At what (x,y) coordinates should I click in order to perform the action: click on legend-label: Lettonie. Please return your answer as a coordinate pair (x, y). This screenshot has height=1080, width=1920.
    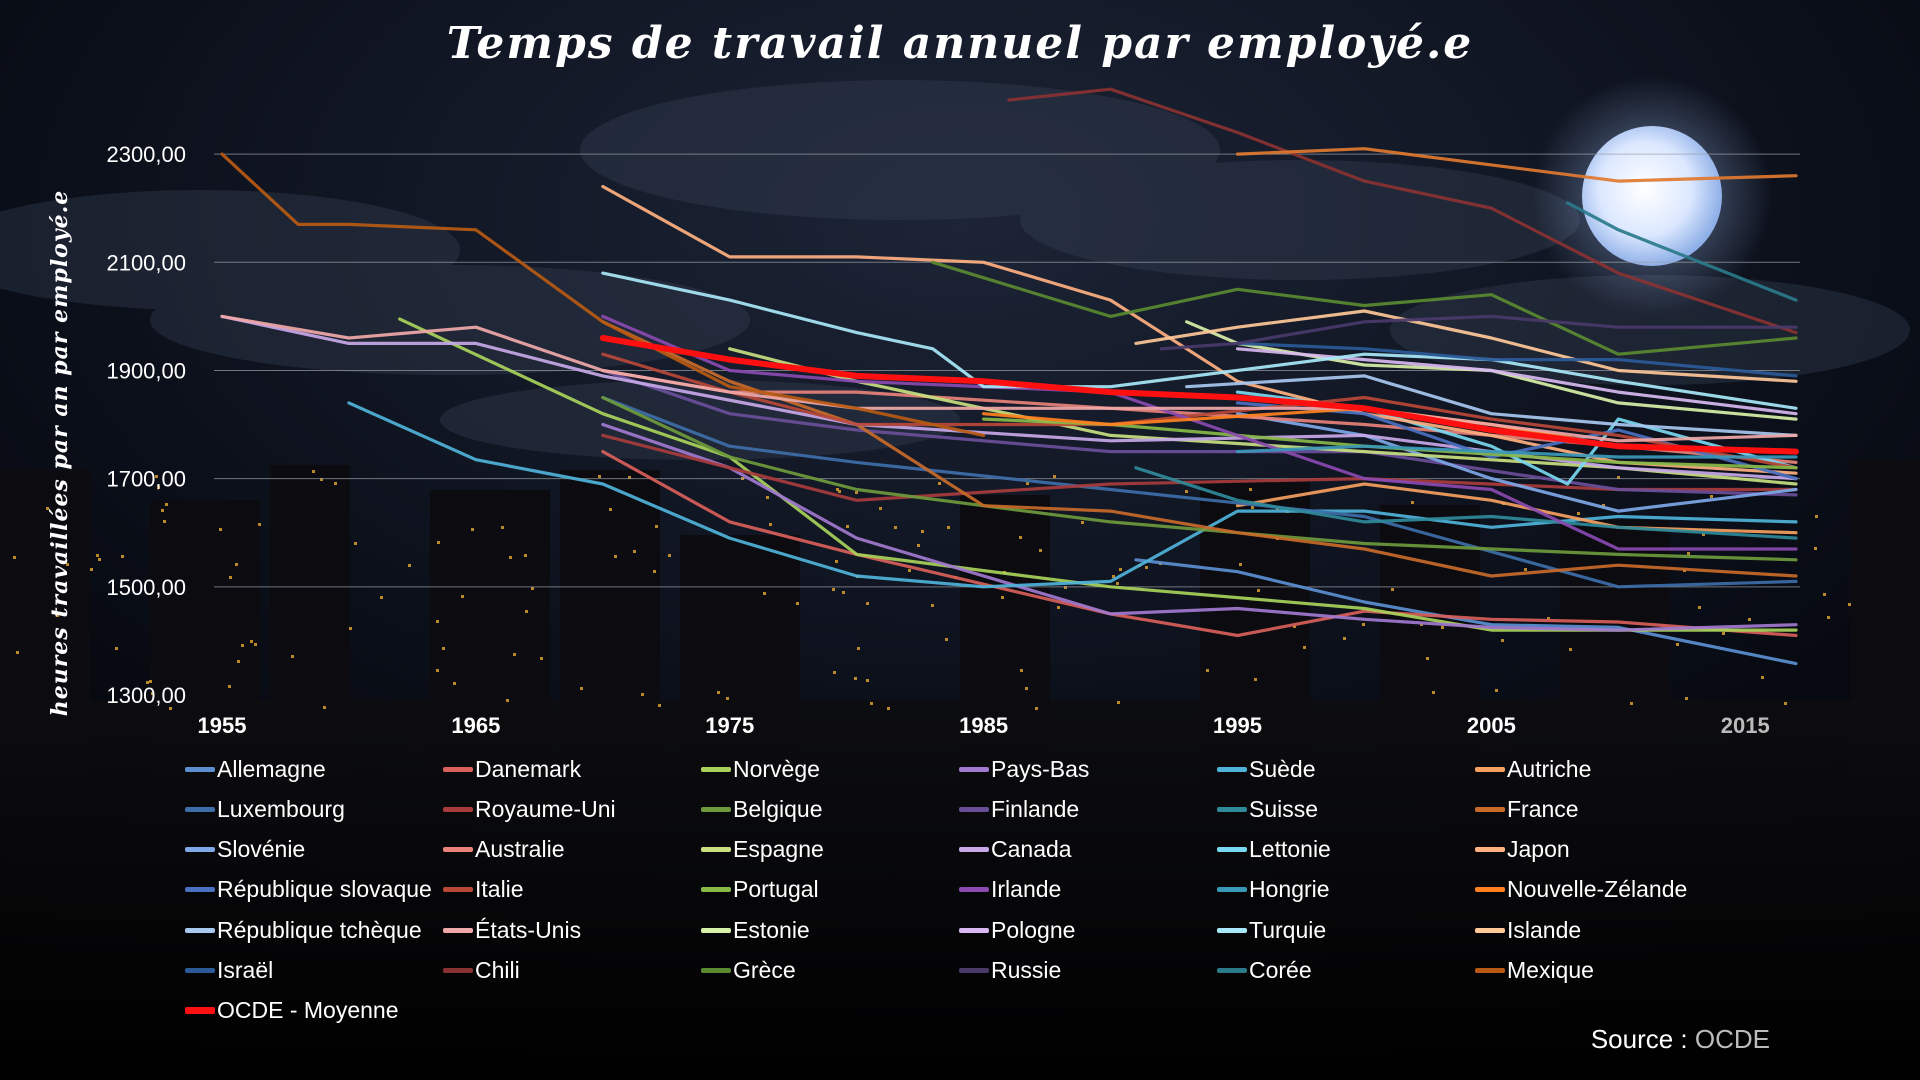
    Looking at the image, I should click on (1290, 849).